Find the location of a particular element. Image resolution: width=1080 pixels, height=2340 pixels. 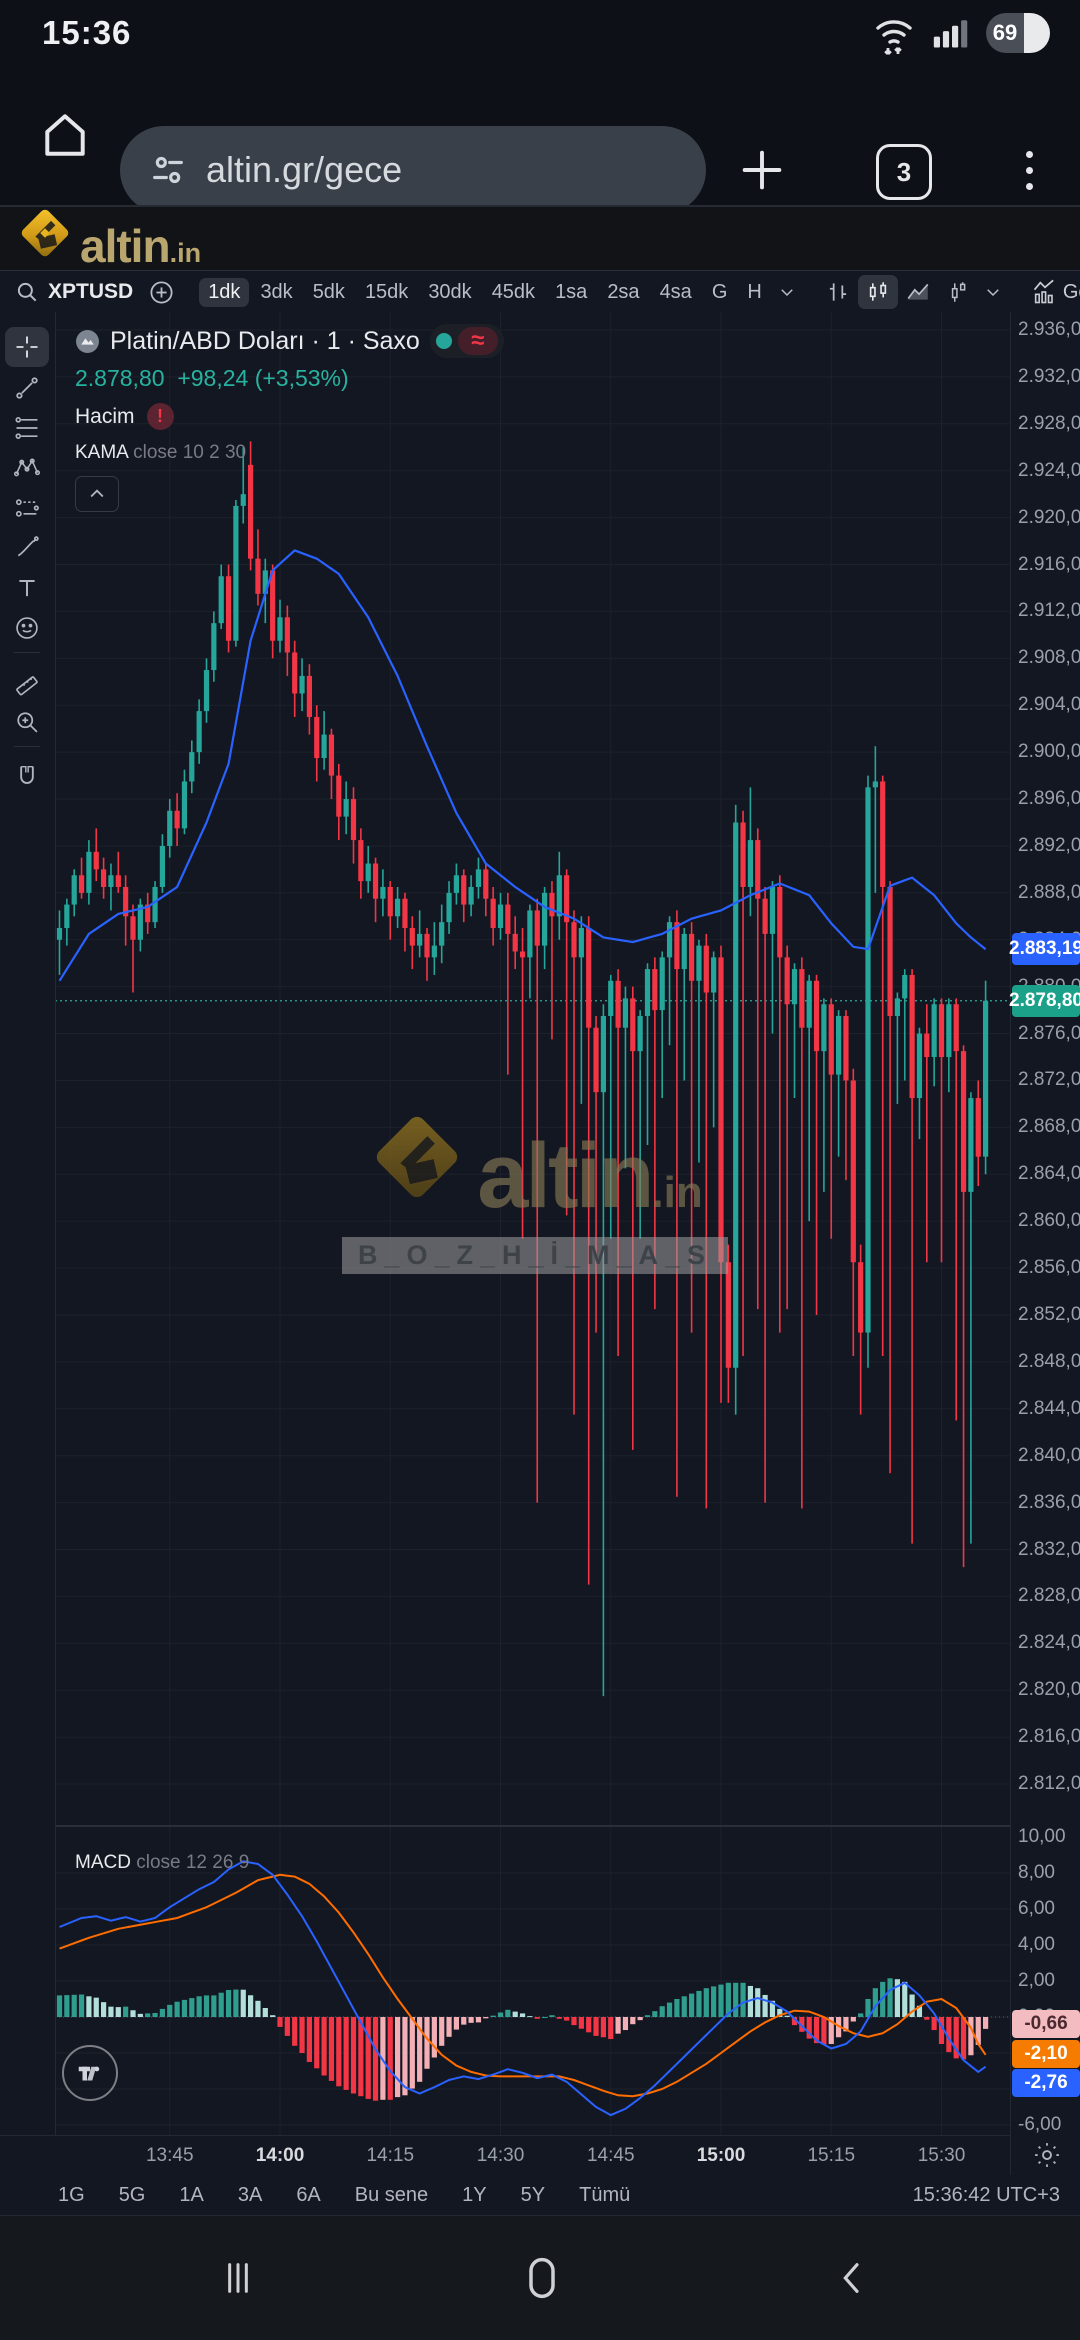

price-tick: 2.876,00 is located at coordinates (1049, 1033).